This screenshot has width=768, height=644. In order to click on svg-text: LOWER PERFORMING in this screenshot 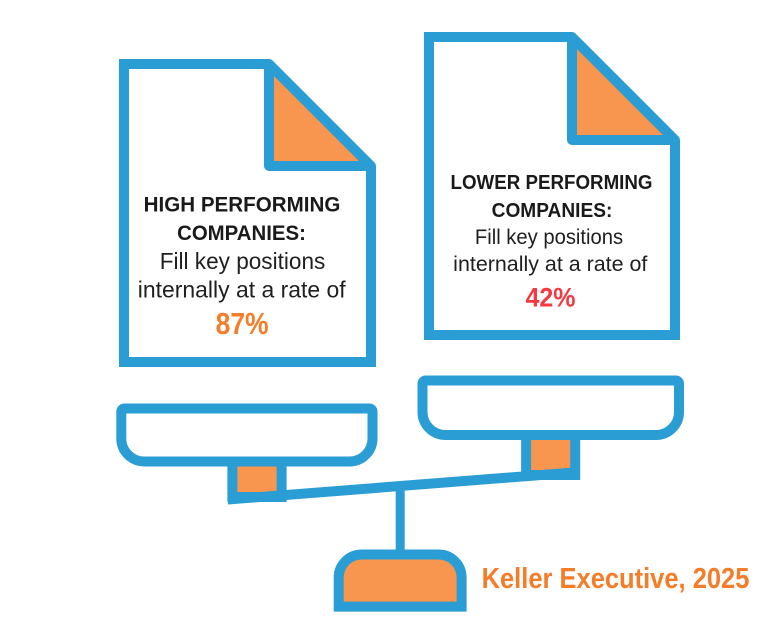, I will do `click(552, 183)`.